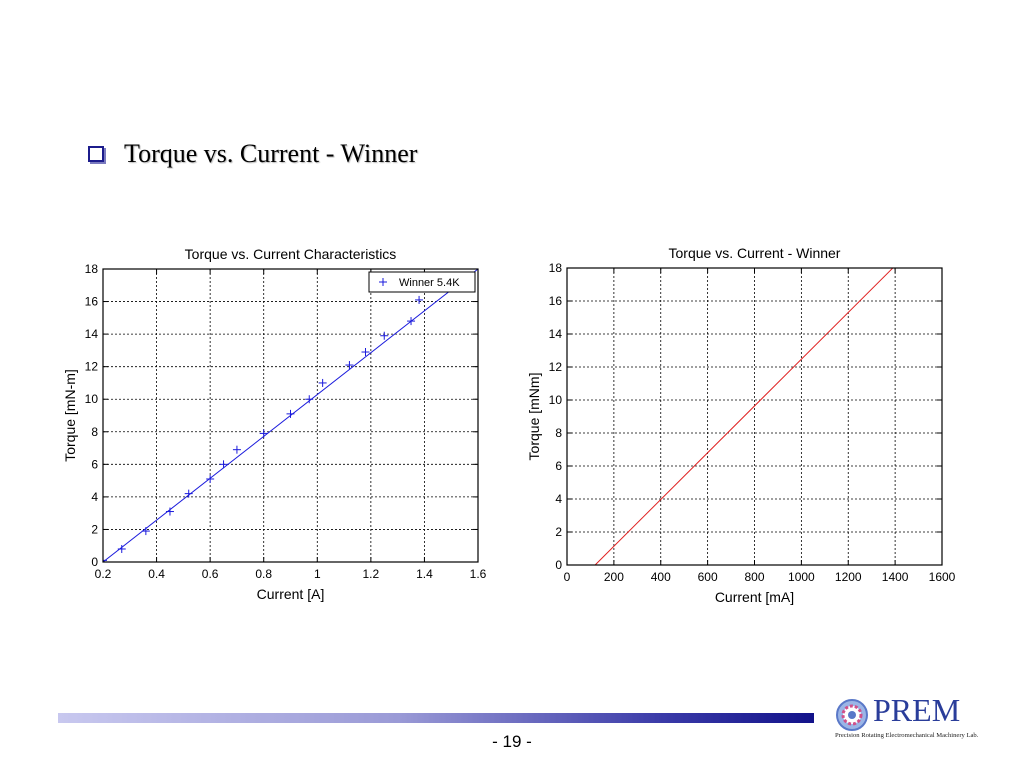 The height and width of the screenshot is (768, 1024). Describe the element at coordinates (567, 577) in the screenshot. I see `x-tick-label: 0` at that location.